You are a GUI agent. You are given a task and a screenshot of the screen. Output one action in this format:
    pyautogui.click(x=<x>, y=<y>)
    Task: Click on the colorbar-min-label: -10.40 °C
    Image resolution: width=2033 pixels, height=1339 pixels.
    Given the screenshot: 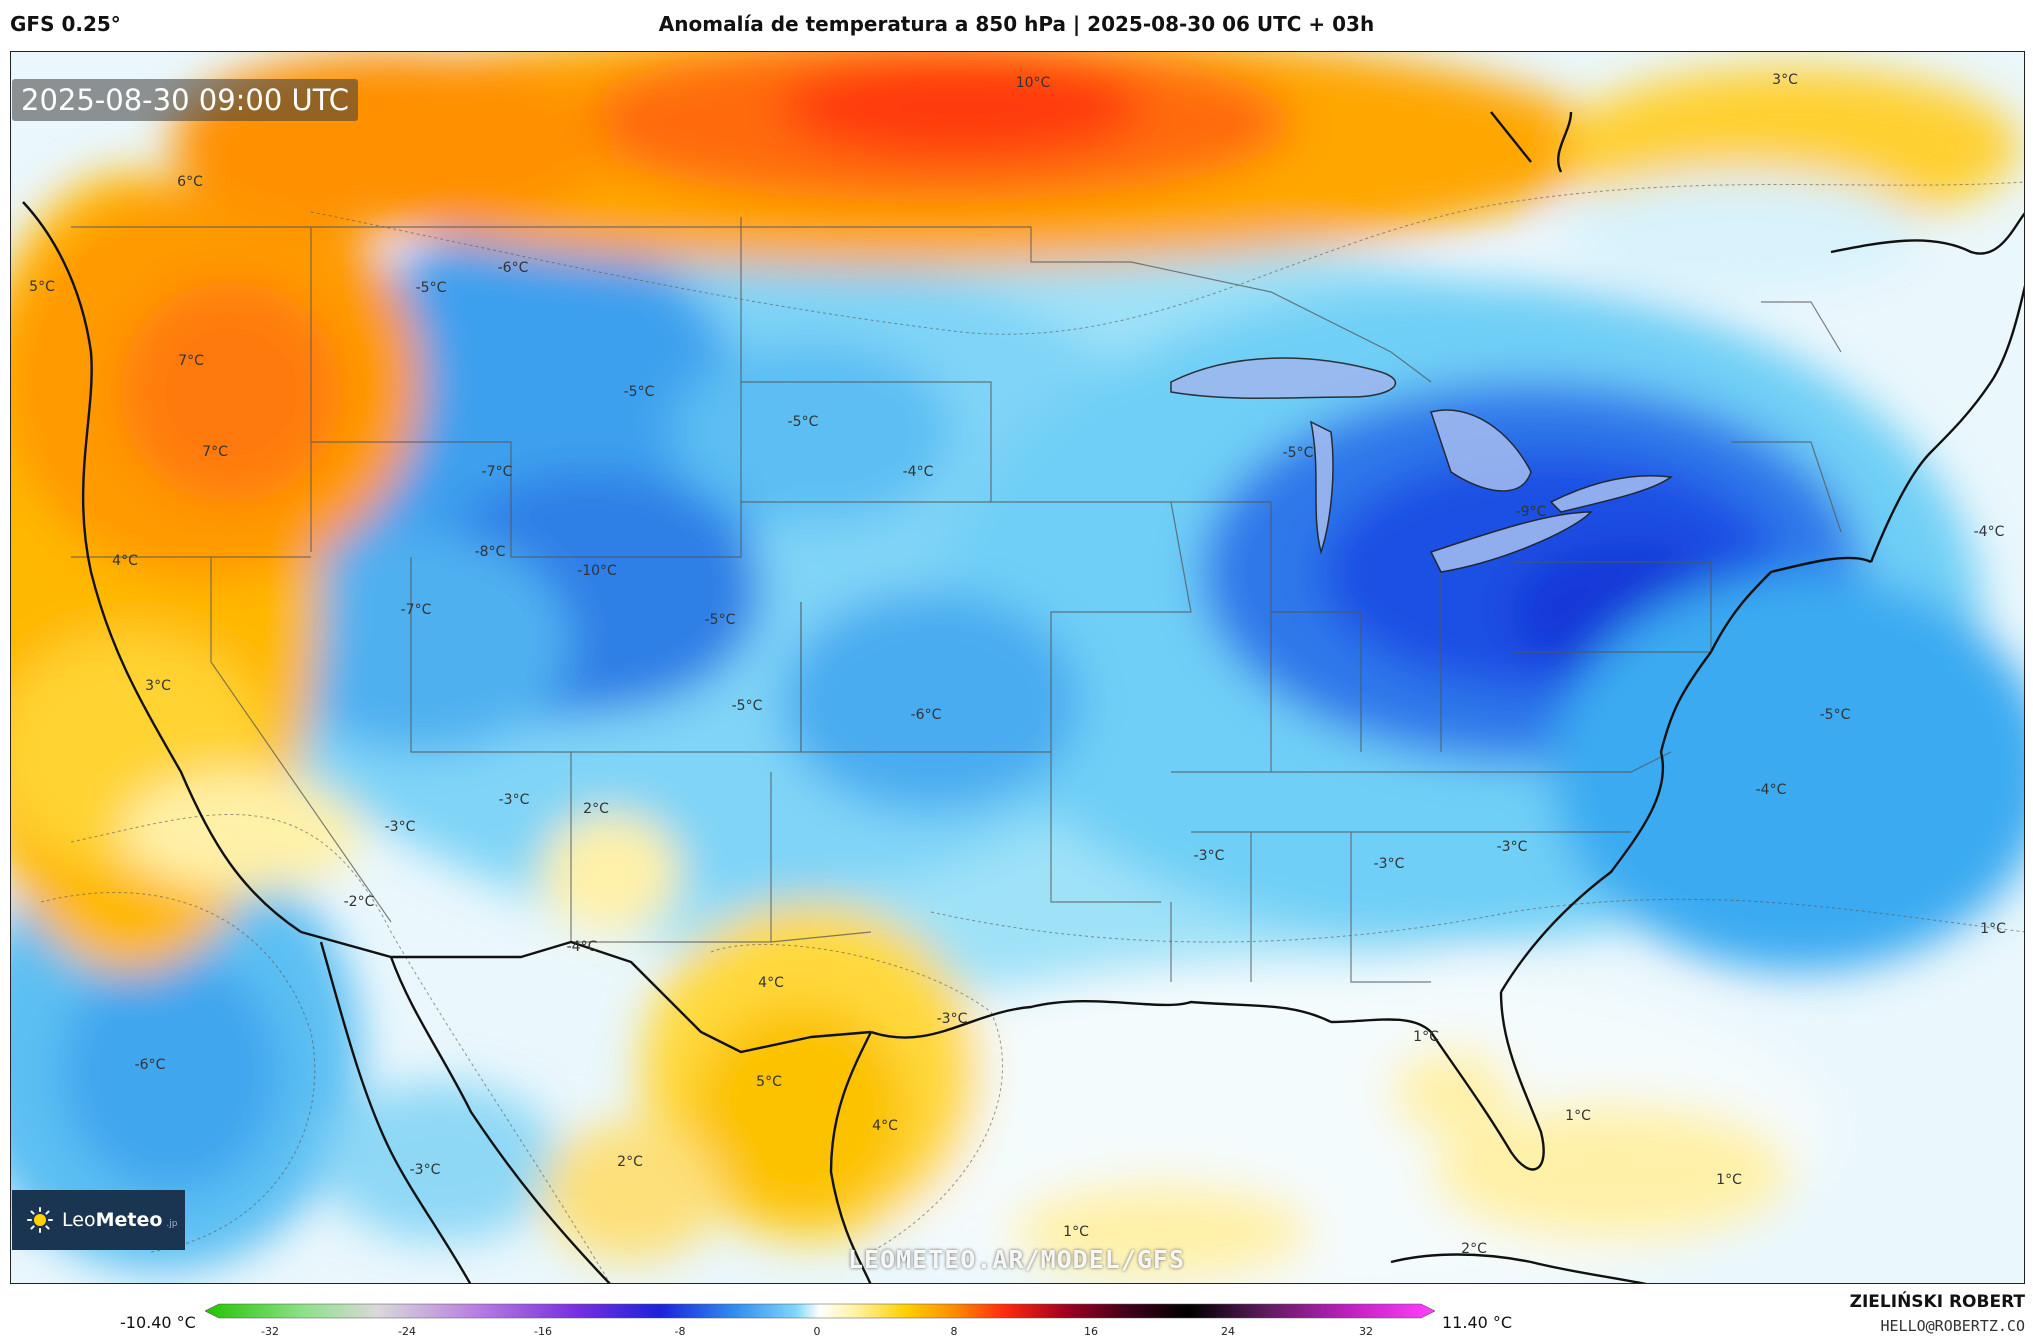 What is the action you would take?
    pyautogui.click(x=158, y=1322)
    